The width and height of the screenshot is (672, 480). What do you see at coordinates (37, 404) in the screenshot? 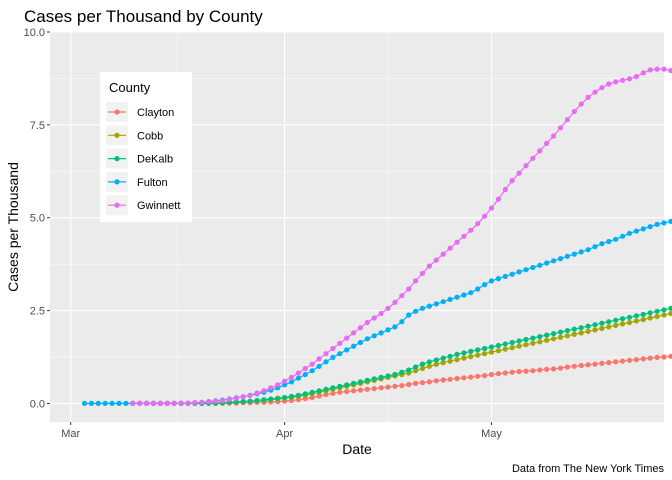
I see `y-tick-label: 0.0` at bounding box center [37, 404].